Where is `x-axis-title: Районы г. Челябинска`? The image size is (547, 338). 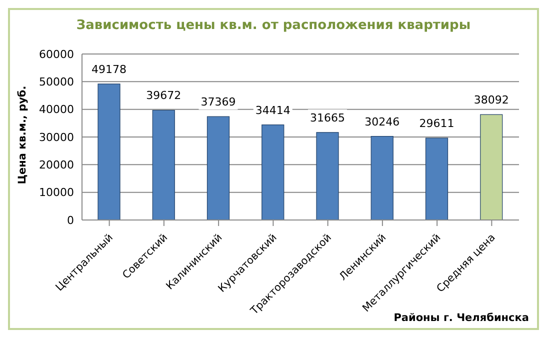 x-axis-title: Районы г. Челябинска is located at coordinates (461, 318).